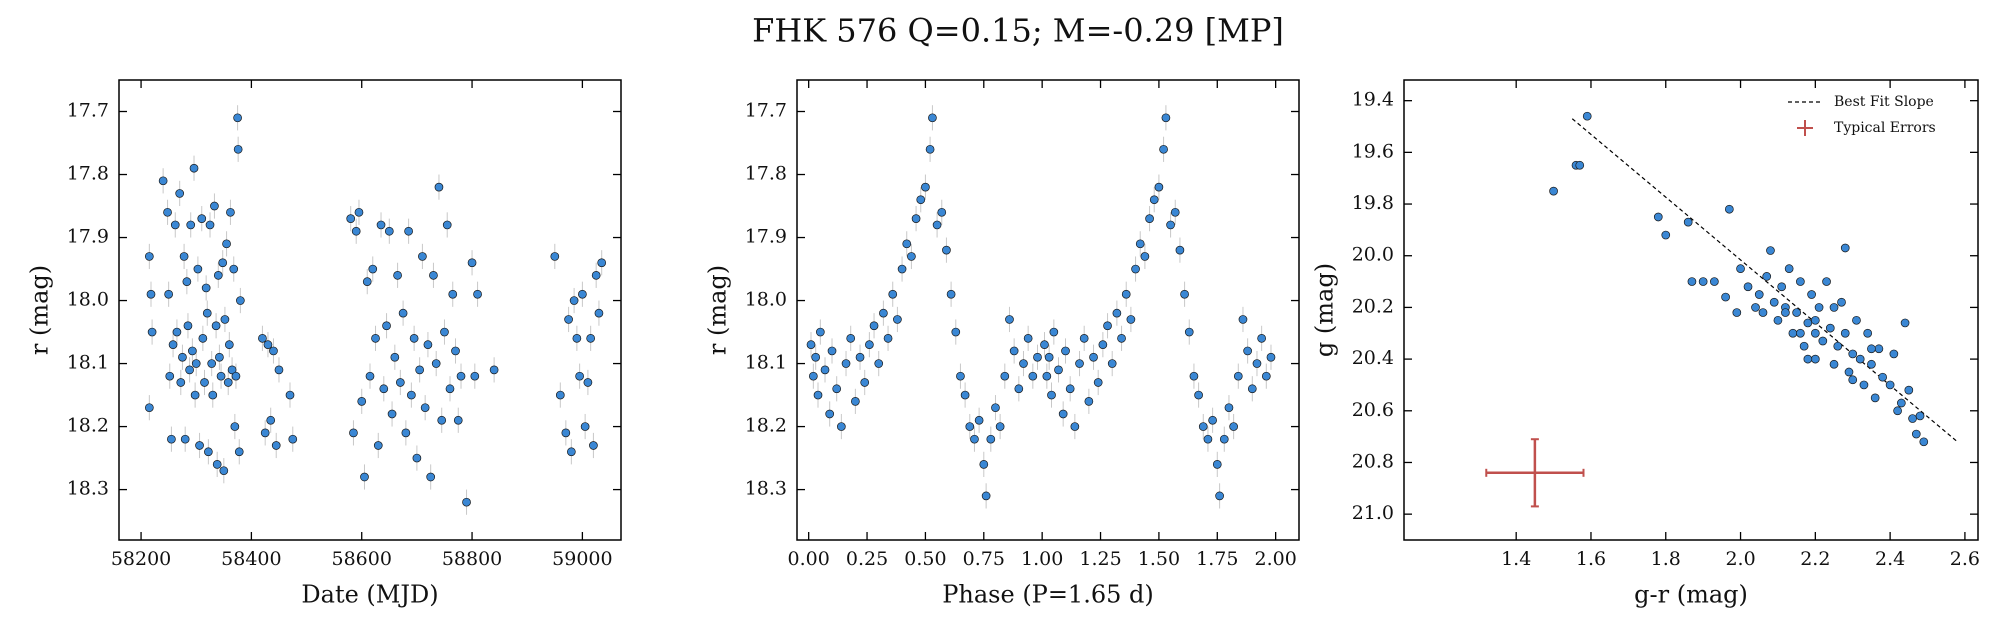 The image size is (2003, 632). What do you see at coordinates (88, 174) in the screenshot?
I see `y-tick-label: 17.8` at bounding box center [88, 174].